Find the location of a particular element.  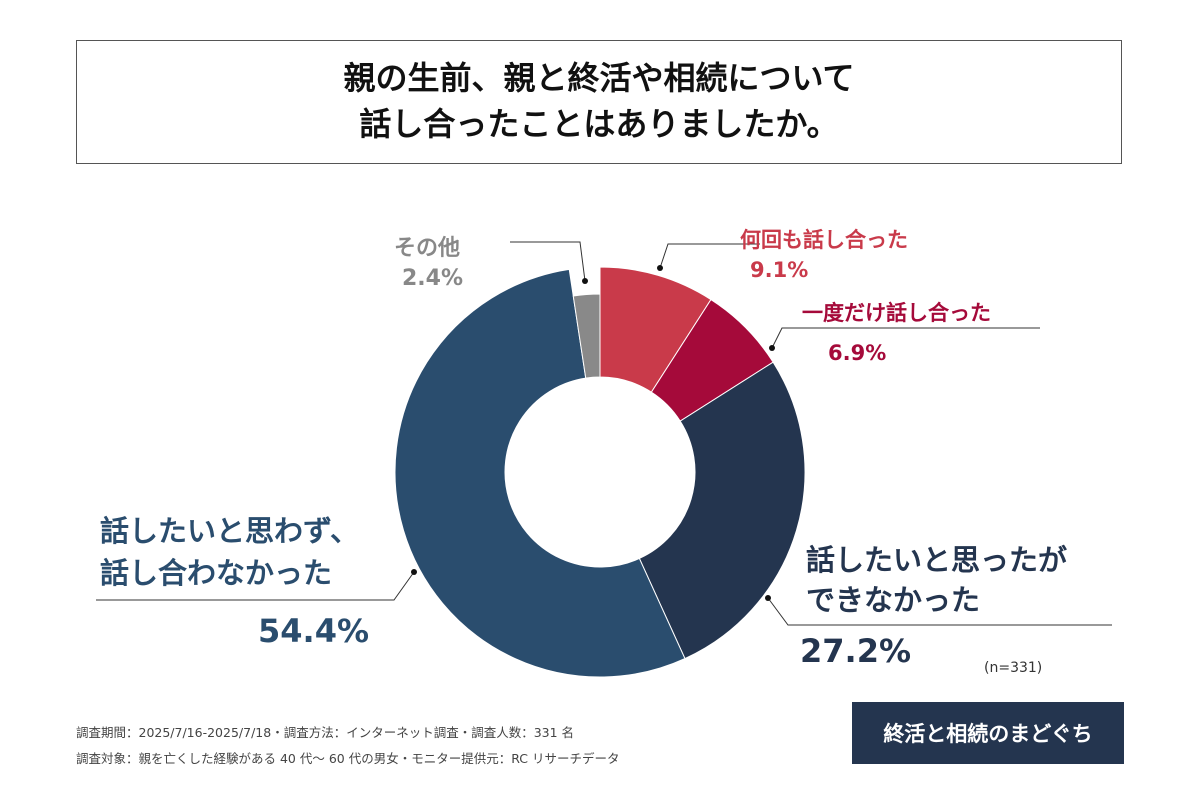

value-s2: 27.2% is located at coordinates (856, 651).